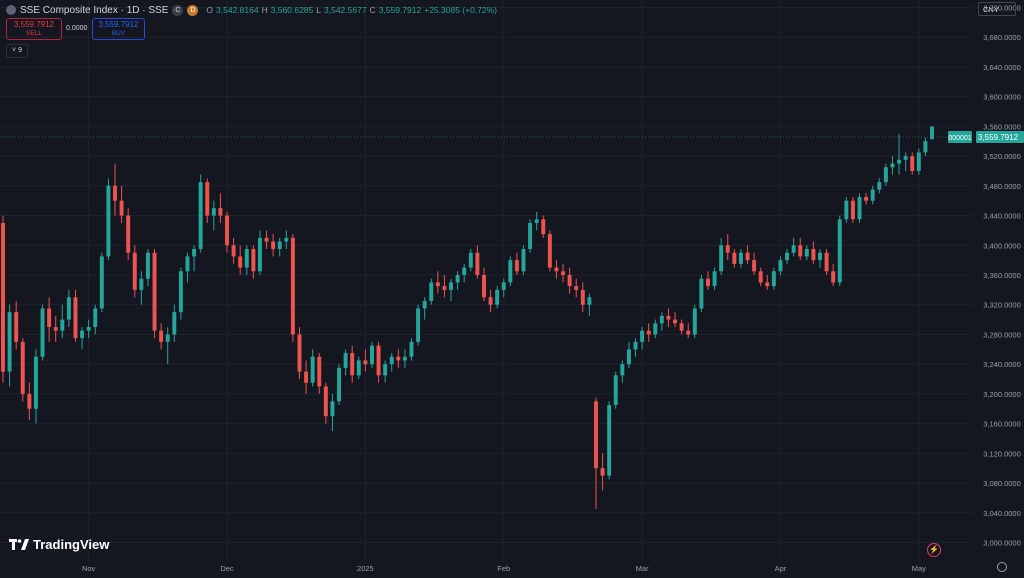 The image size is (1024, 578). What do you see at coordinates (919, 568) in the screenshot?
I see `x-tick-label: May` at bounding box center [919, 568].